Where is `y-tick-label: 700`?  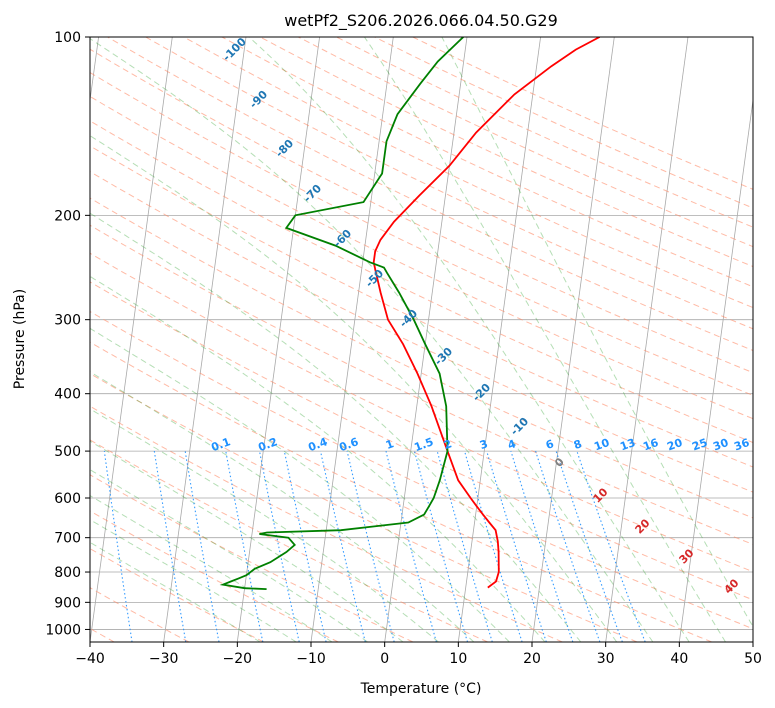
y-tick-label: 700 is located at coordinates (67, 539).